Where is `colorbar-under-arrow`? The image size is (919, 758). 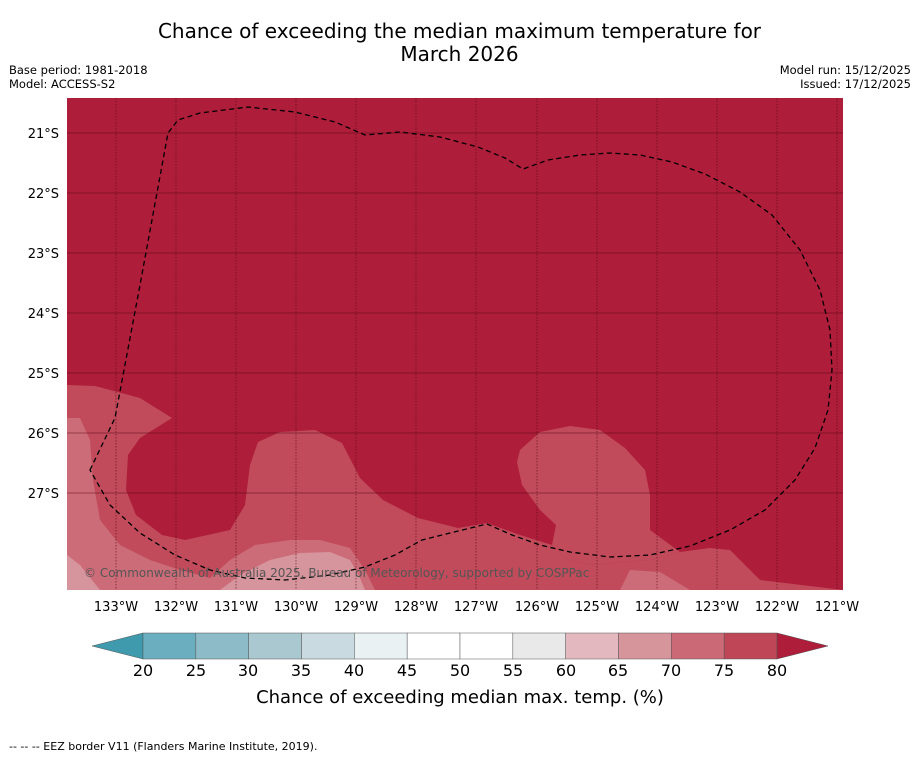 colorbar-under-arrow is located at coordinates (117, 646).